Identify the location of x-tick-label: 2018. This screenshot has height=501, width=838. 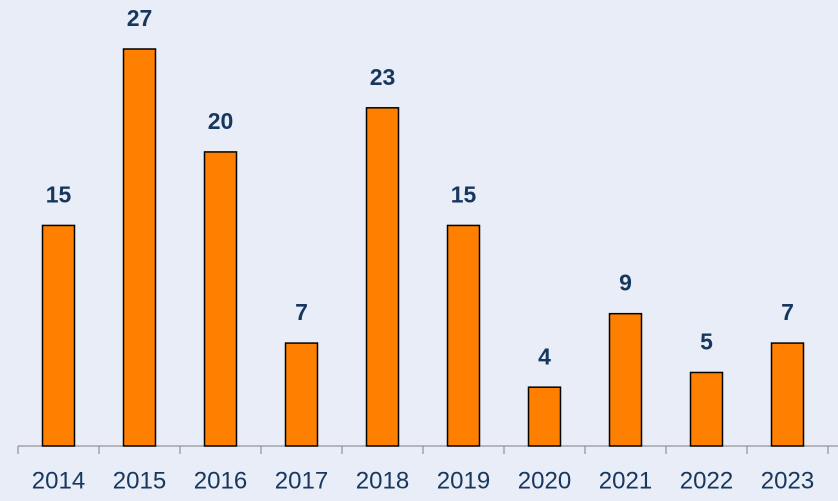
(382, 480).